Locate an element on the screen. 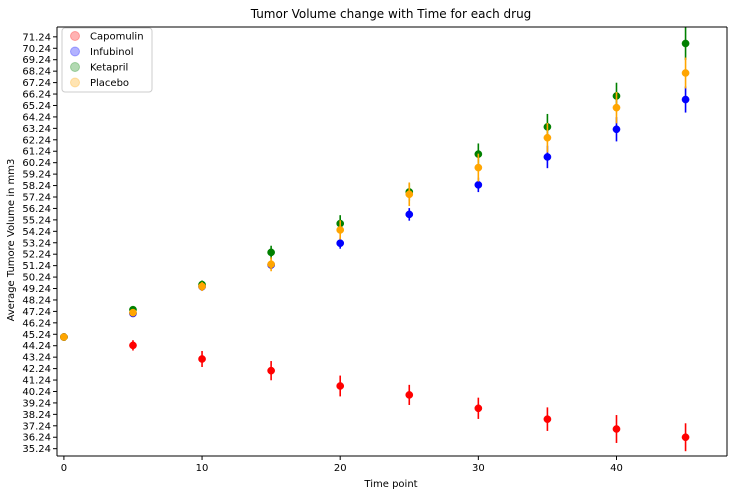  y-tick-label: 38.24 is located at coordinates (36, 415).